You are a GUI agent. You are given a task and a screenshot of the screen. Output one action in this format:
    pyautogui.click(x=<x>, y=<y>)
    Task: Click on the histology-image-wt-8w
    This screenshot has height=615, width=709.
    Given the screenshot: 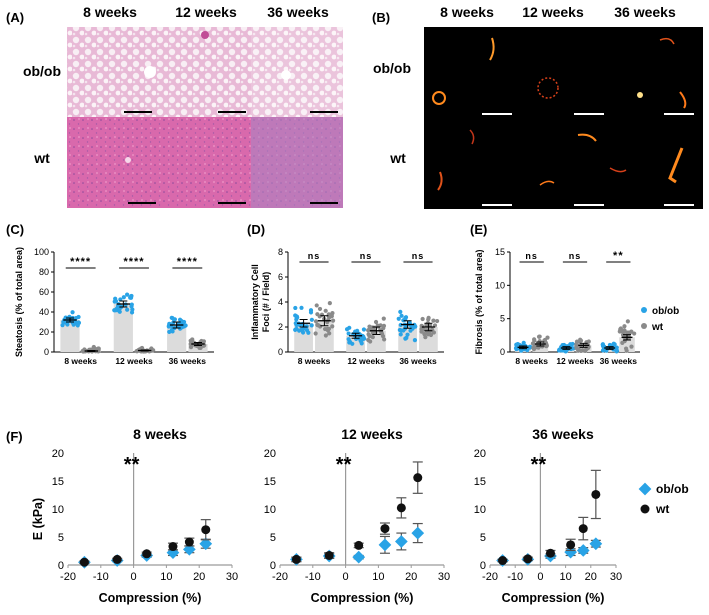 What is the action you would take?
    pyautogui.click(x=114, y=162)
    